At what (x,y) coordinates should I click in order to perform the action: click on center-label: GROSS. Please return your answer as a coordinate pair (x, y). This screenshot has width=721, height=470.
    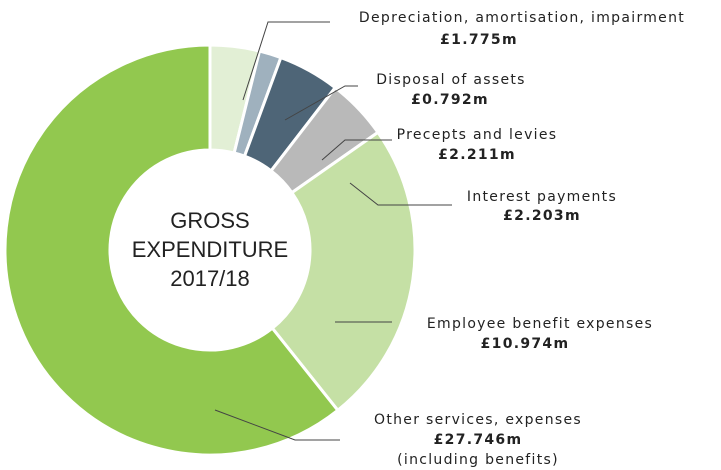
    Looking at the image, I should click on (209, 220).